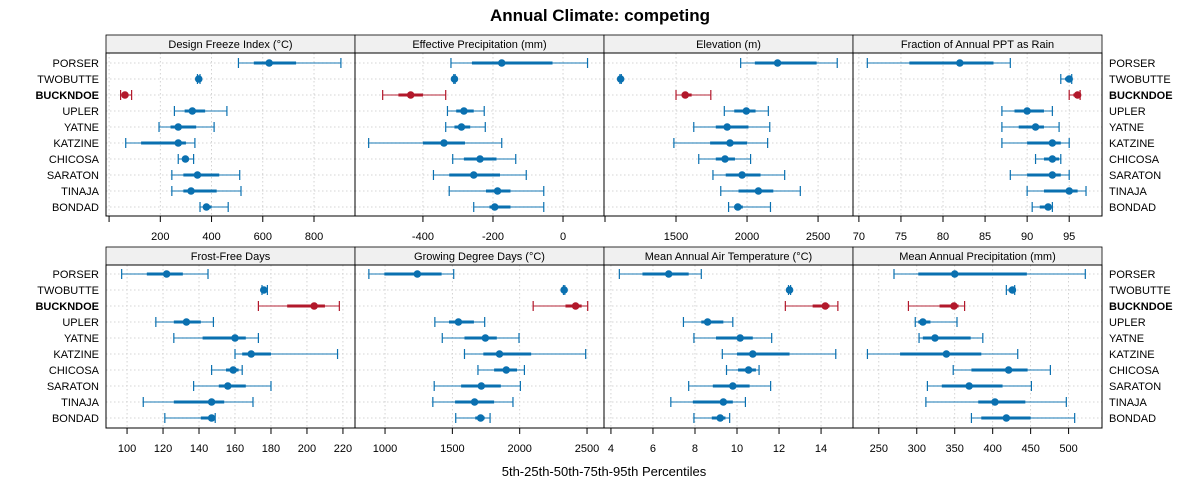 The width and height of the screenshot is (1200, 500). Describe the element at coordinates (211, 237) in the screenshot. I see `x-tick-label: 400` at that location.